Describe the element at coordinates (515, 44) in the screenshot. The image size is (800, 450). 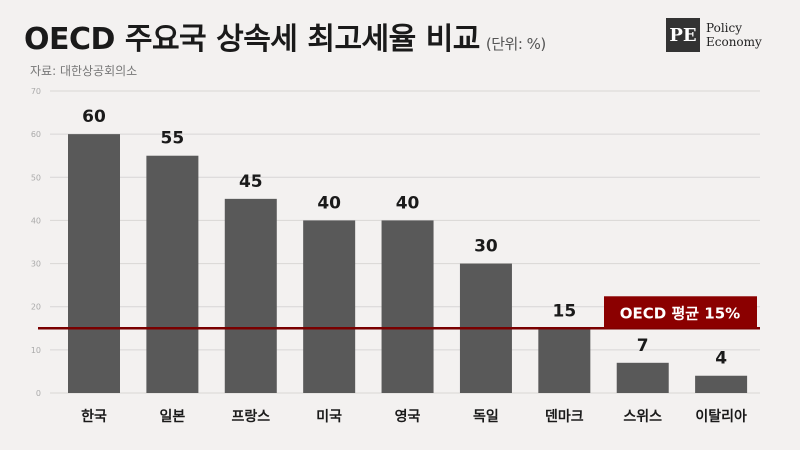
I see `unit-label: (단위: %)` at that location.